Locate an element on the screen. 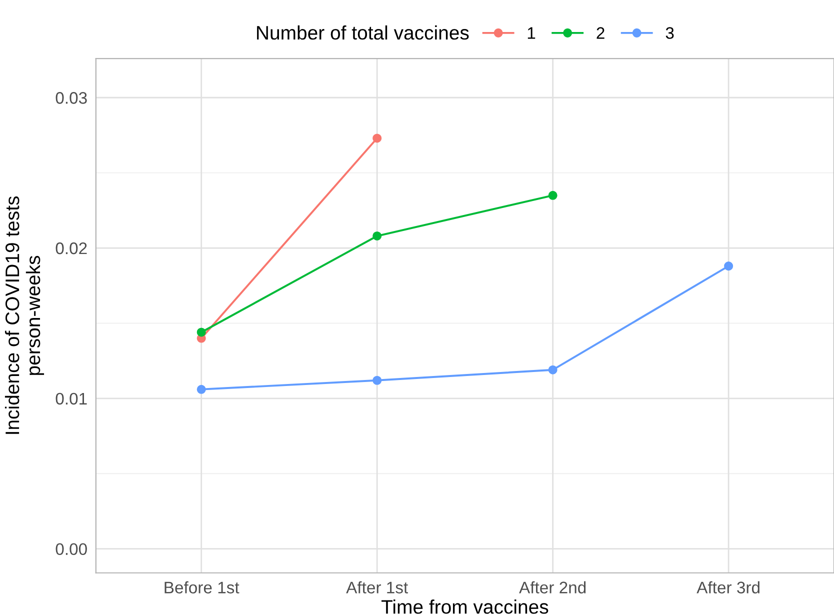 This screenshot has height=616, width=834. y-tick-label: 0.01 is located at coordinates (71, 398).